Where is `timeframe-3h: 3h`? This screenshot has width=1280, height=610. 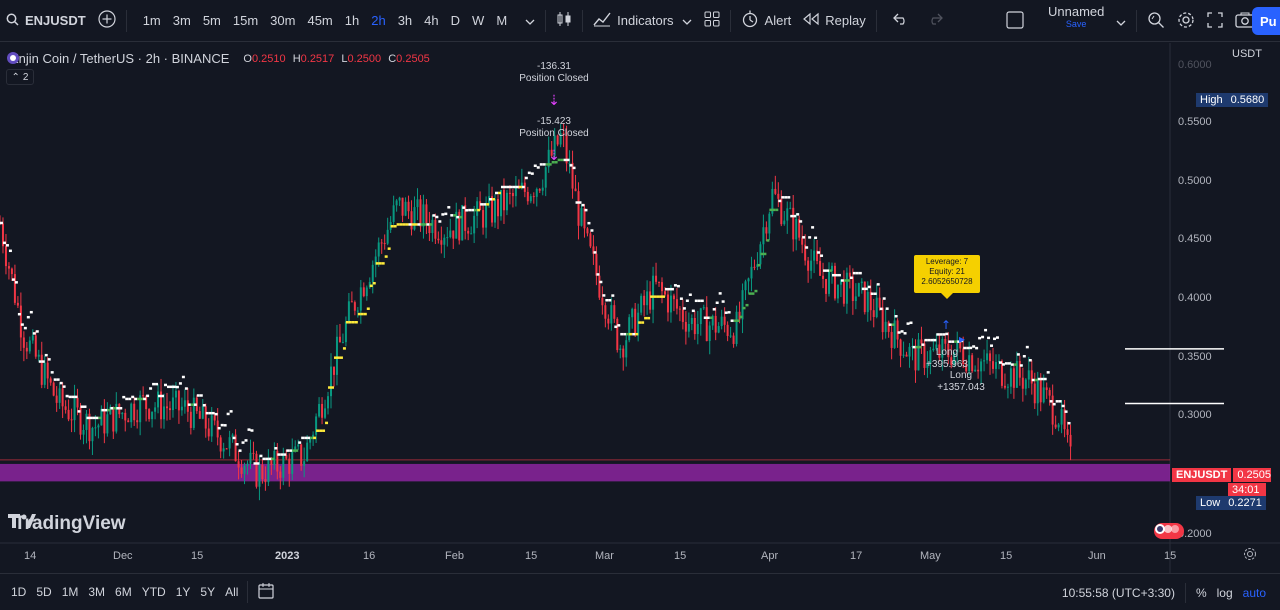
timeframe-3h: 3h is located at coordinates (405, 20).